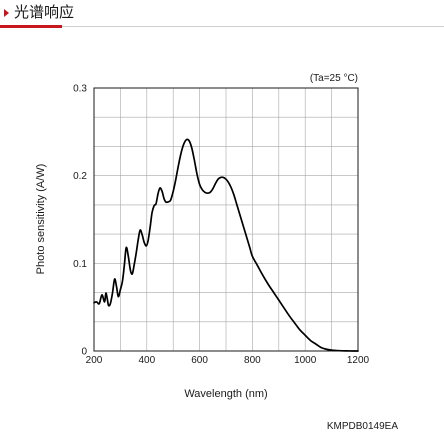  What do you see at coordinates (6, 13) in the screenshot?
I see `triangle-bullet-icon` at bounding box center [6, 13].